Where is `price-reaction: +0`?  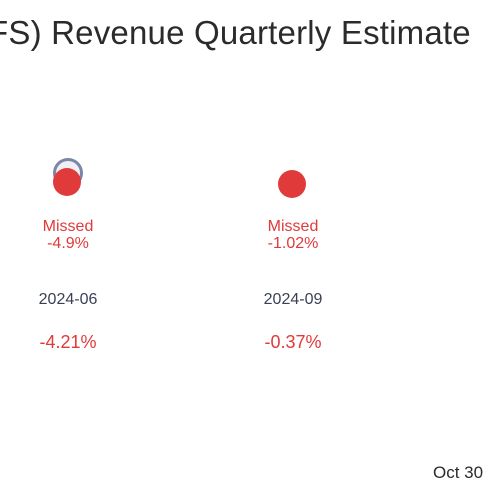
price-reaction: +0 is located at coordinates (471, 342).